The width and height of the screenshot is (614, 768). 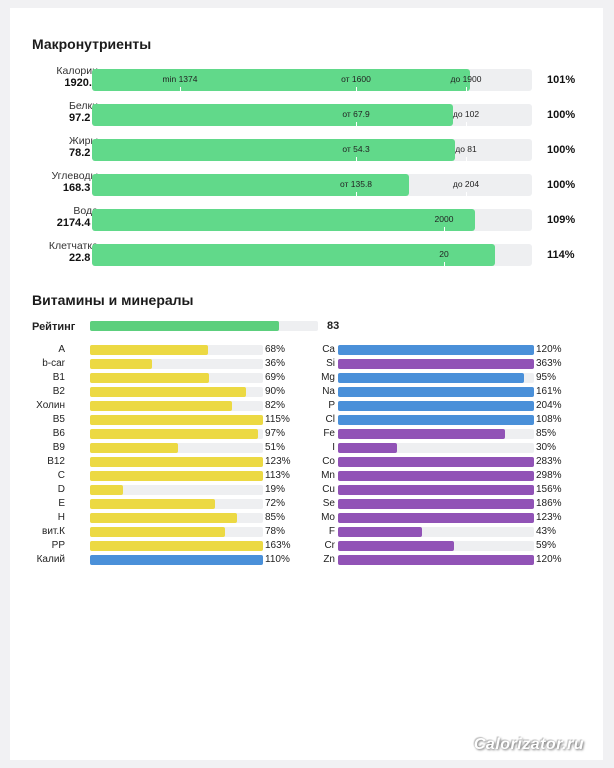 What do you see at coordinates (61, 517) in the screenshot?
I see `vitamin-name: H` at bounding box center [61, 517].